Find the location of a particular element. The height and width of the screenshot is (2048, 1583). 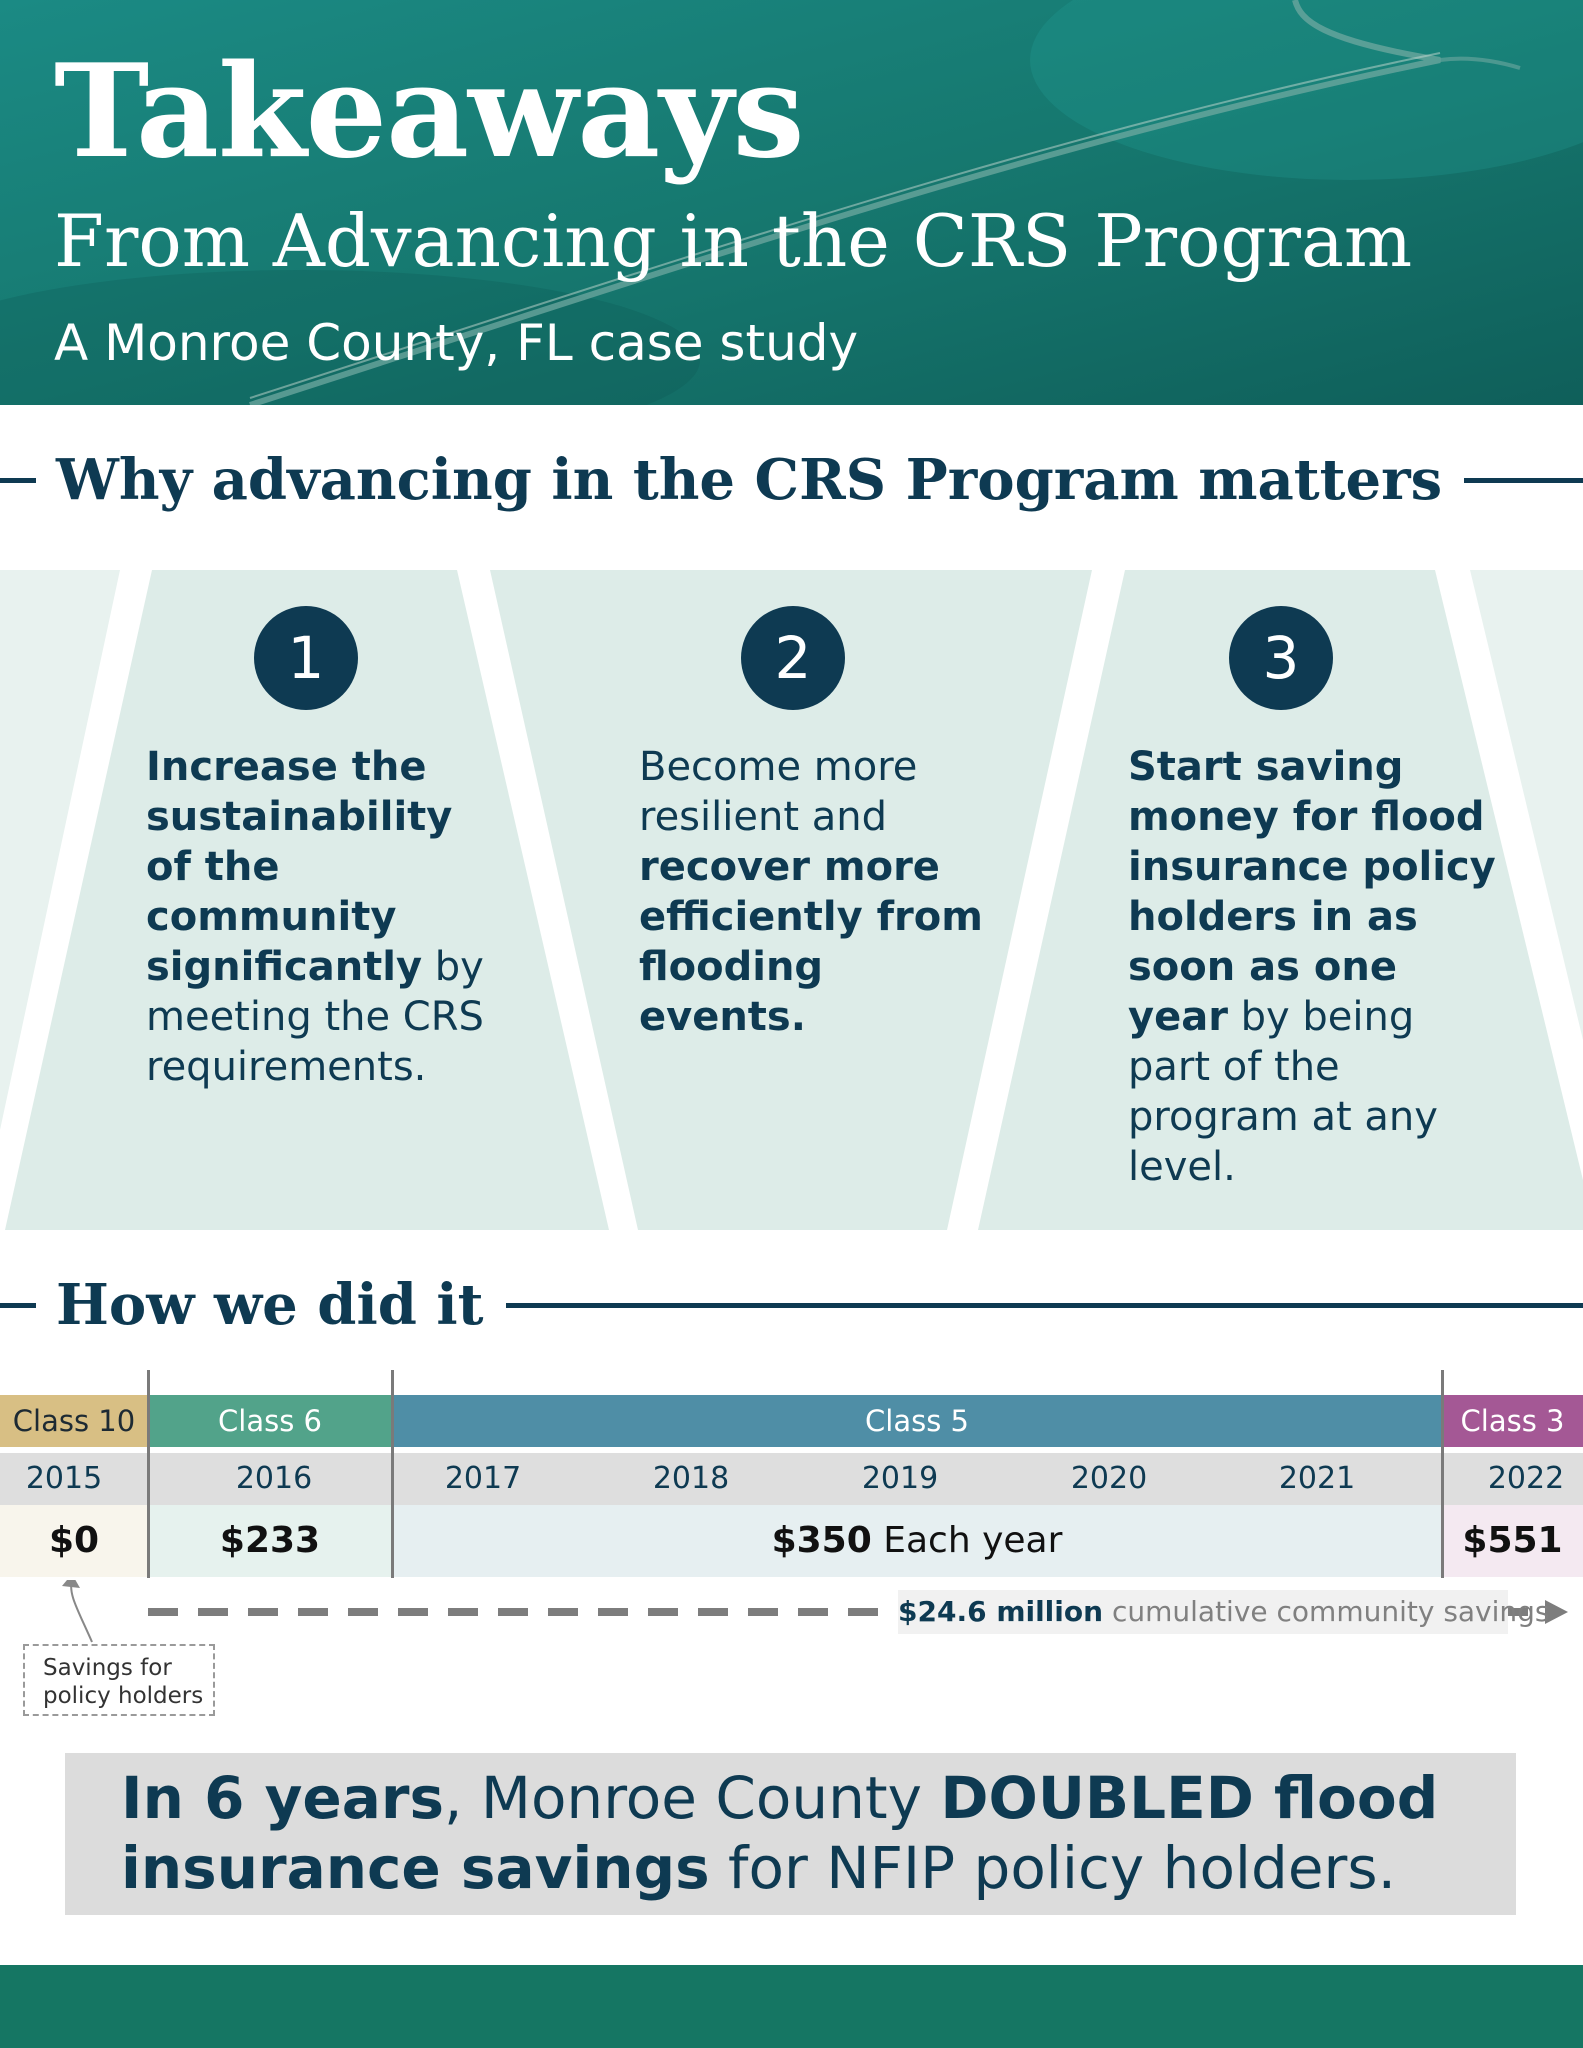

page-caption: A Monroe County, FL case study is located at coordinates (456, 343).